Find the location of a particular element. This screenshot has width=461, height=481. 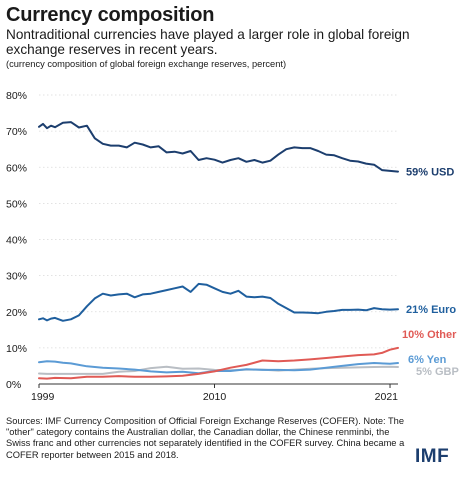

series-line-usd is located at coordinates (218, 147).